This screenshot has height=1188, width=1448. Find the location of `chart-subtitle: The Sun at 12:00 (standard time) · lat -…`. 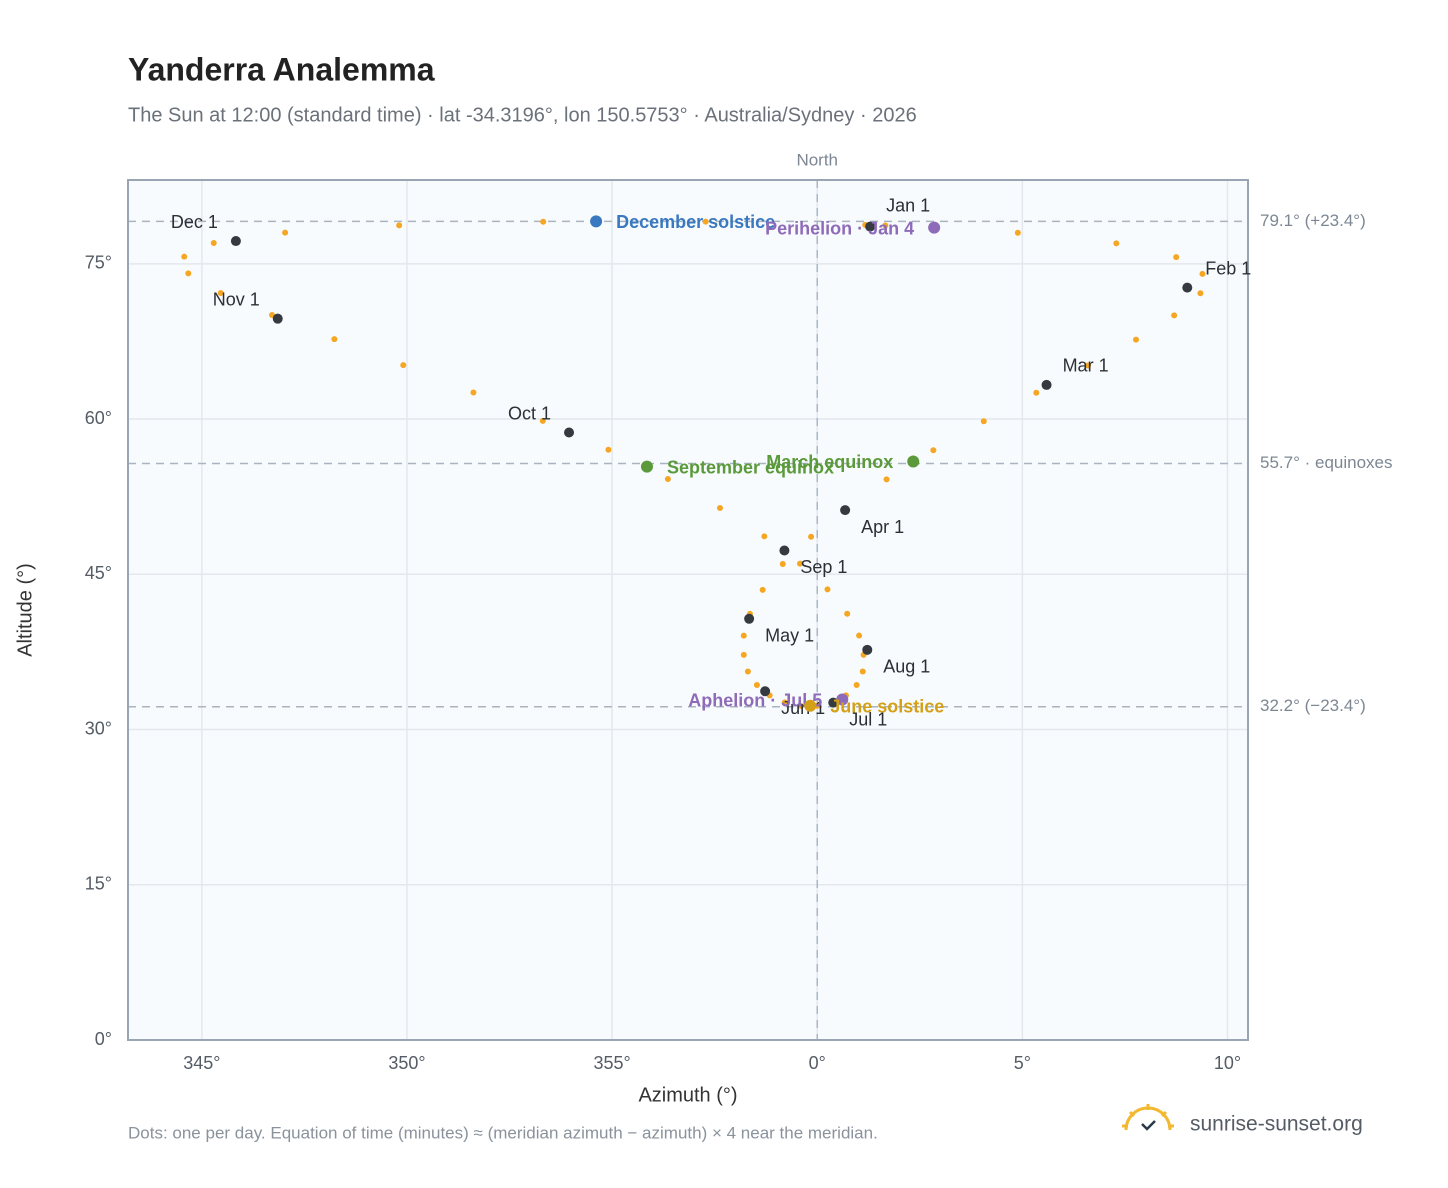

chart-subtitle: The Sun at 12:00 (standard time) · lat -… is located at coordinates (522, 115).